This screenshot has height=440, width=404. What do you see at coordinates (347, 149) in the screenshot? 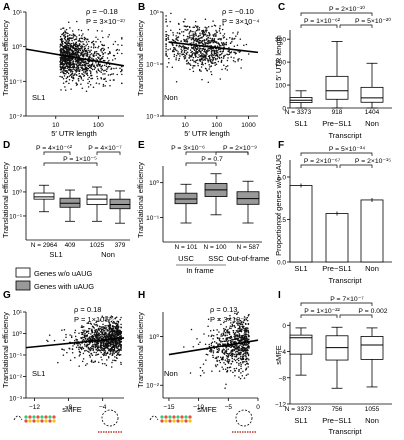
I see `stat-f-1: P = 5×10⁻³⁴` at bounding box center [347, 149].